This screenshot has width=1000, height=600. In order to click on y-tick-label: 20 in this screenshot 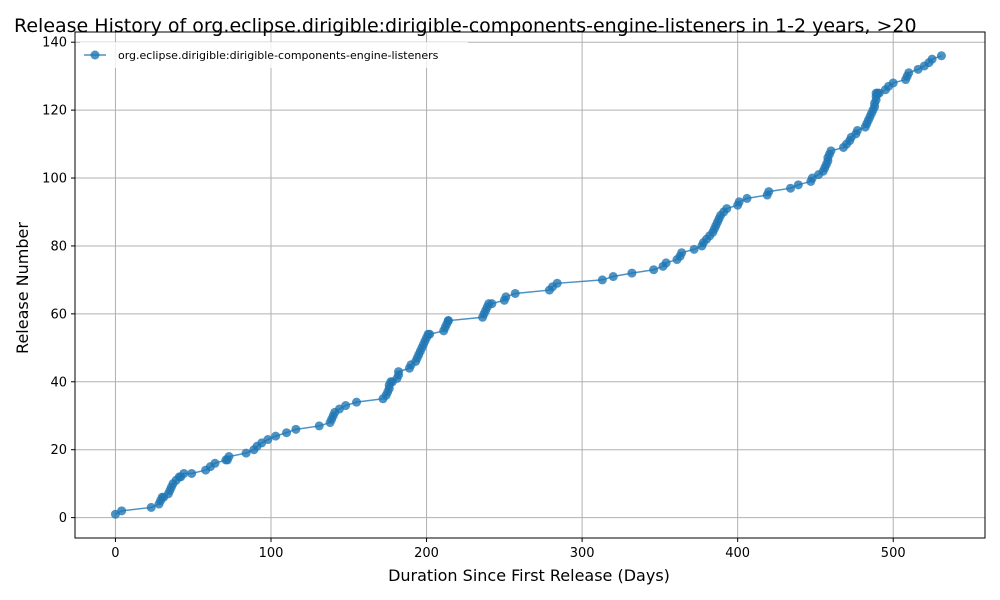, I will do `click(58, 450)`.